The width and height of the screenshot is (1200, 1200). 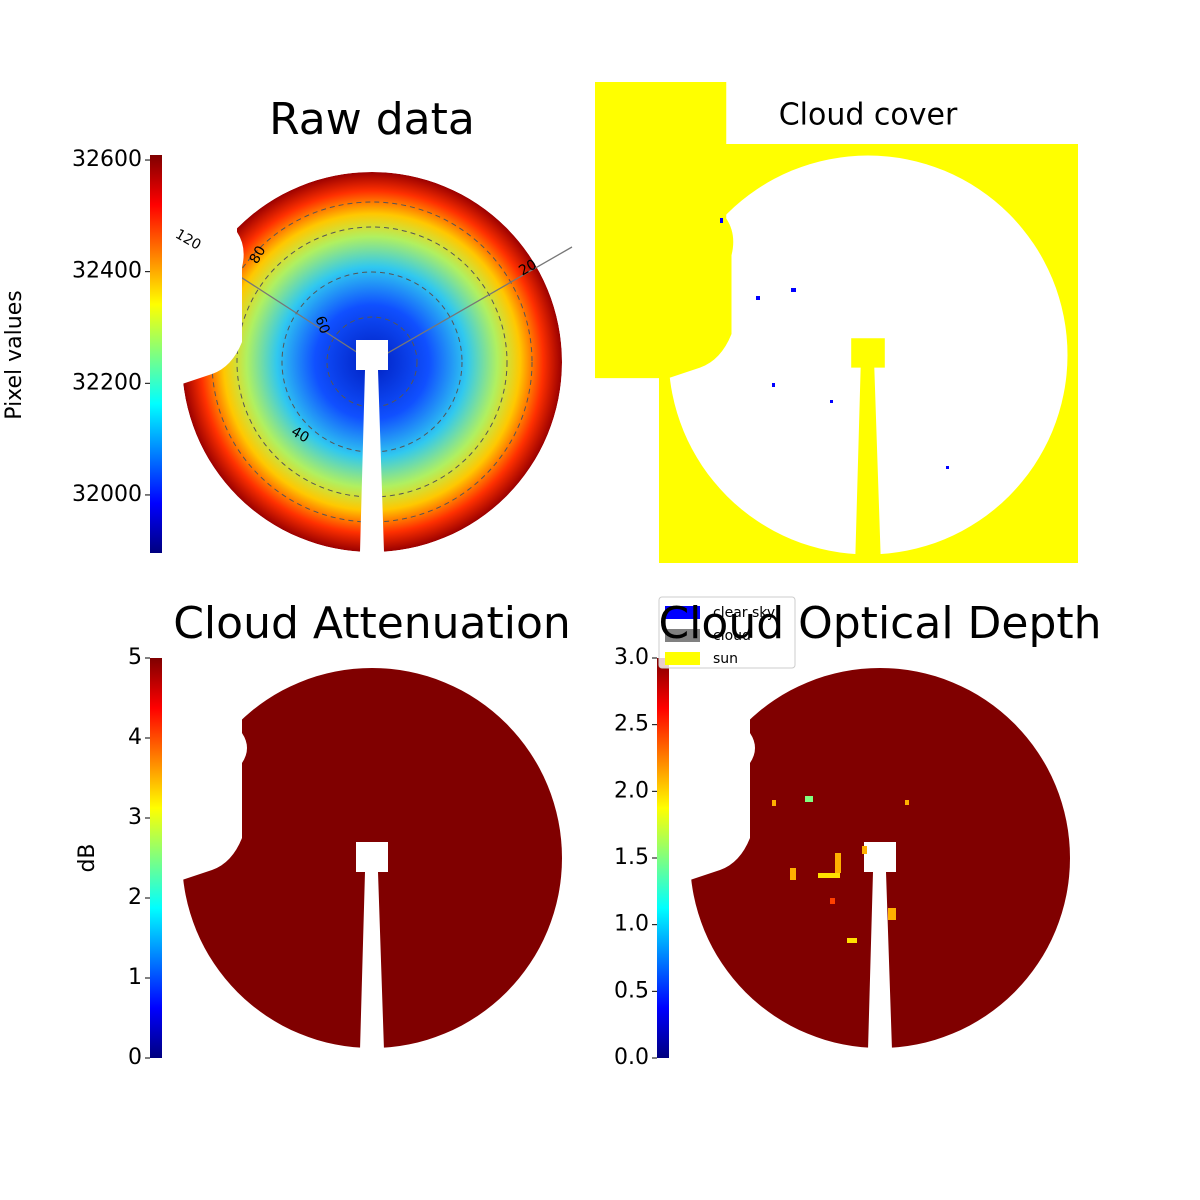 I want to click on y-tick-label: 2, so click(x=135, y=897).